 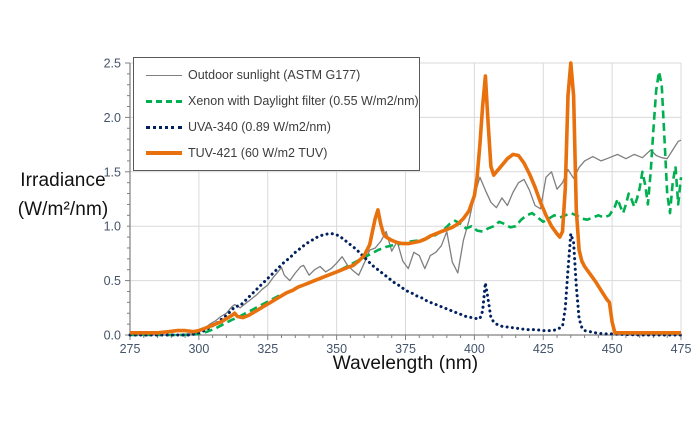 What do you see at coordinates (112, 281) in the screenshot?
I see `y-tick-label: 0.5` at bounding box center [112, 281].